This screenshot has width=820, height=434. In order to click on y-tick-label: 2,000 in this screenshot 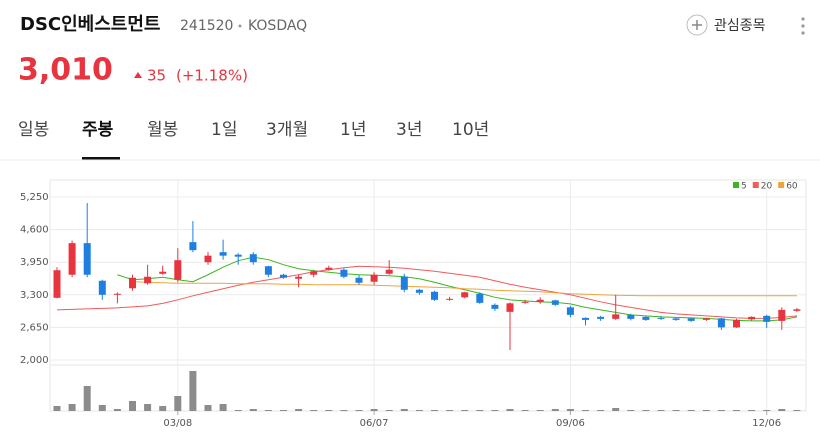, I will do `click(34, 360)`.